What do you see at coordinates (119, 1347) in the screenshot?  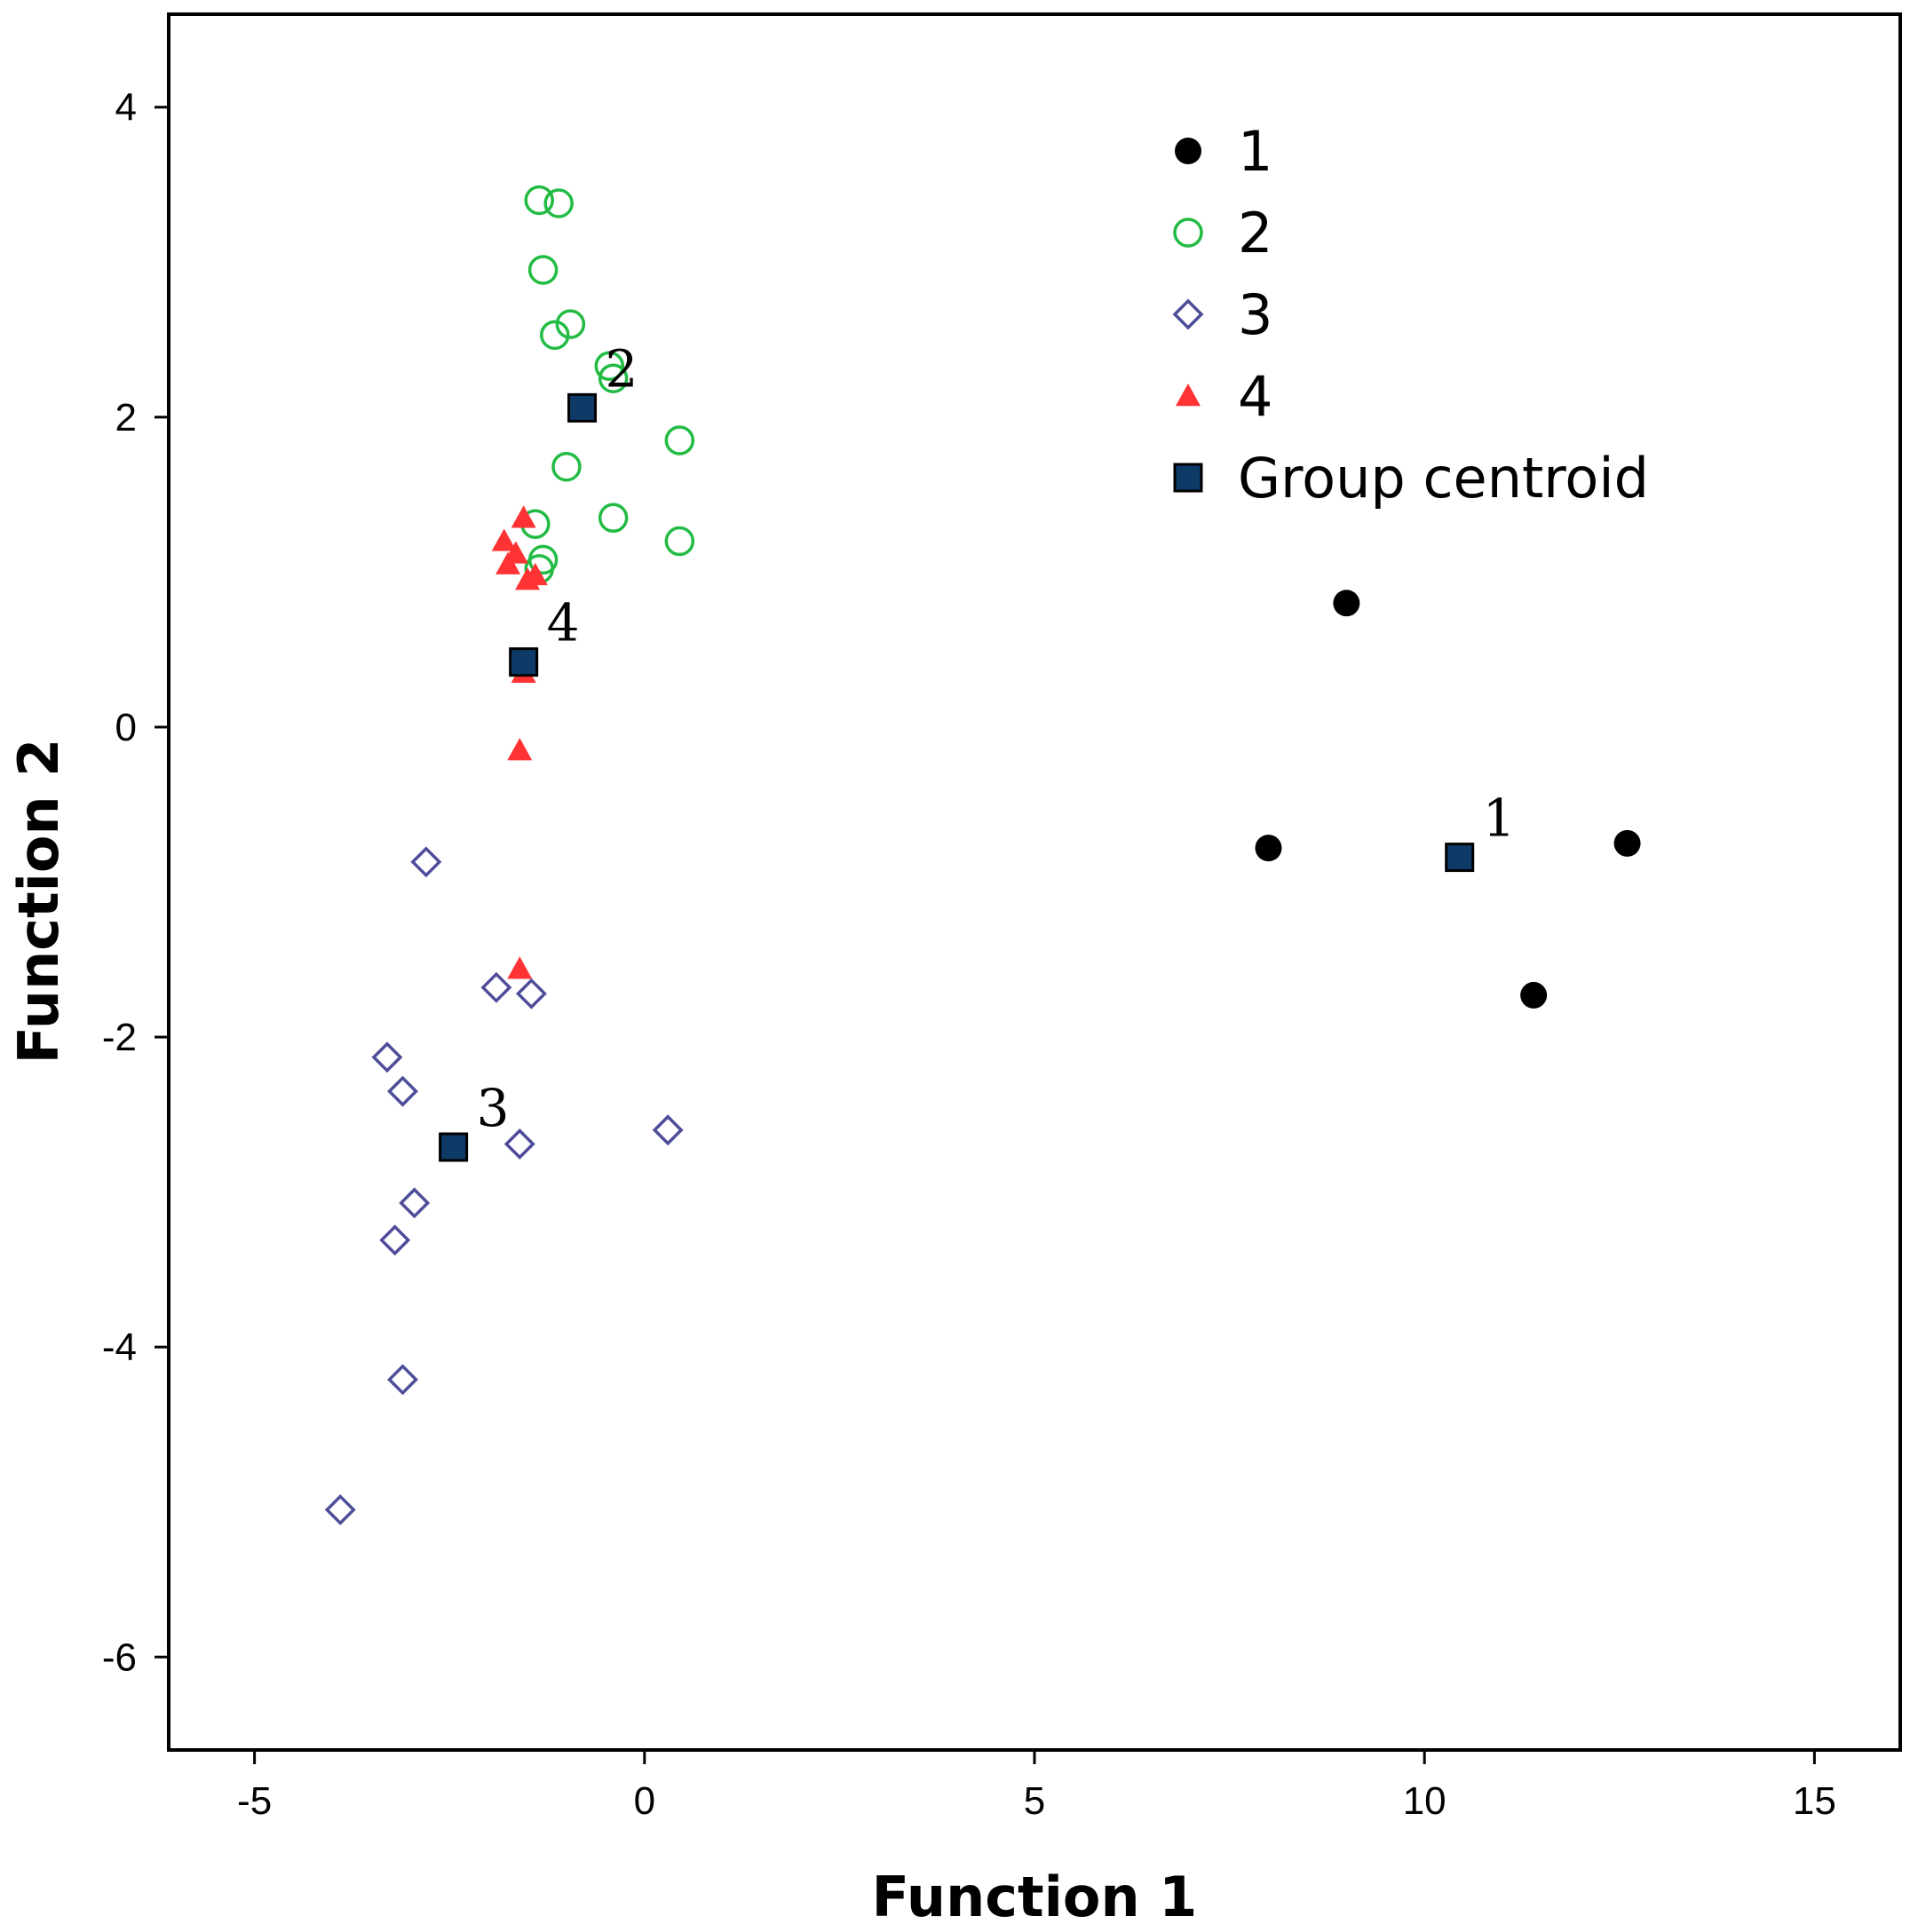 I see `y-tick-label: -4` at bounding box center [119, 1347].